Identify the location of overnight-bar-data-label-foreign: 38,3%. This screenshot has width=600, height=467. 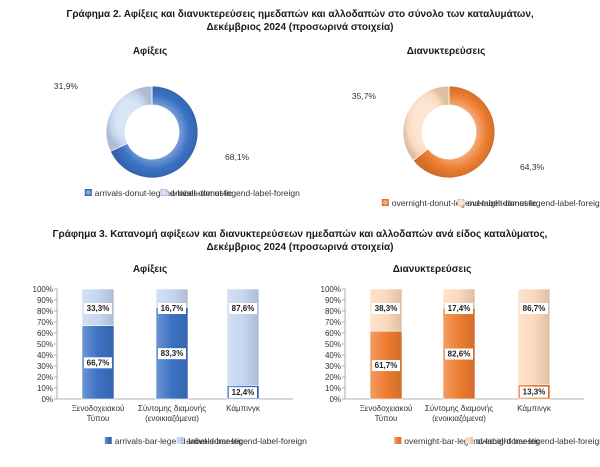
(386, 308).